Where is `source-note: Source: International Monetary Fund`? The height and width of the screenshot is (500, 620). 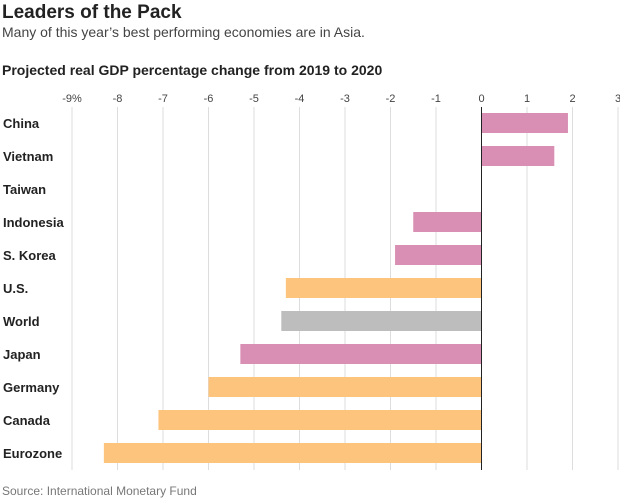
source-note: Source: International Monetary Fund is located at coordinates (99, 491).